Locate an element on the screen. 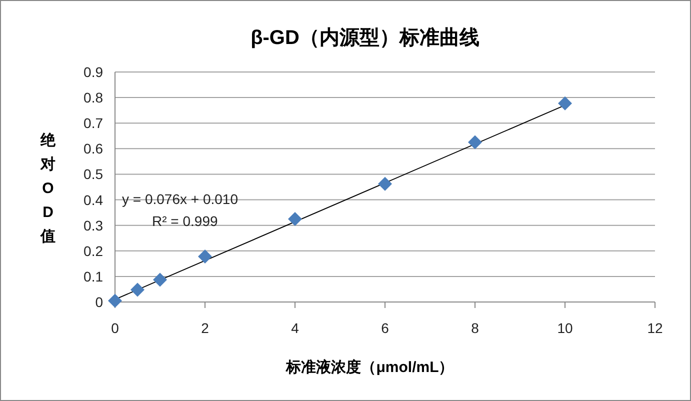 This screenshot has height=401, width=691. x-tick-label: 2 is located at coordinates (205, 328).